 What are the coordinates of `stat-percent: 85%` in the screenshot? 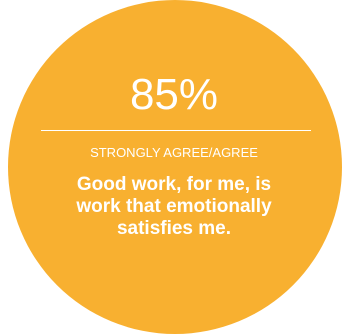 It's located at (174, 94).